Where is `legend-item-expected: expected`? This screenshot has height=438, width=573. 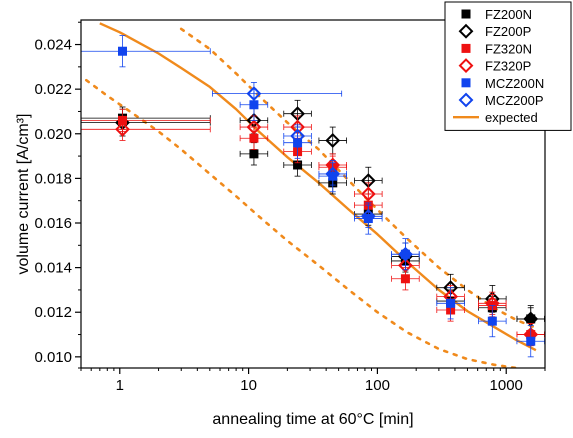
legend-item-expected: expected is located at coordinates (495, 117).